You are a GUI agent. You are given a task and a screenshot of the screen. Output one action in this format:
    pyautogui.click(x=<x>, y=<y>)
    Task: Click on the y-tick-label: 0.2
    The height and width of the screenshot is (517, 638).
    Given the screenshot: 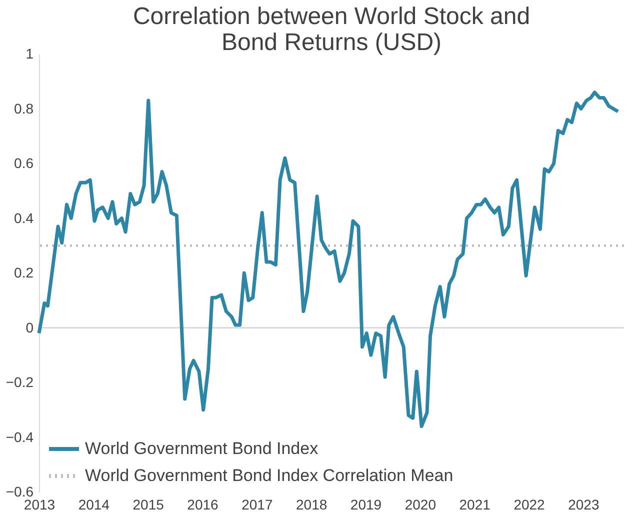 What is the action you would take?
    pyautogui.click(x=24, y=272)
    